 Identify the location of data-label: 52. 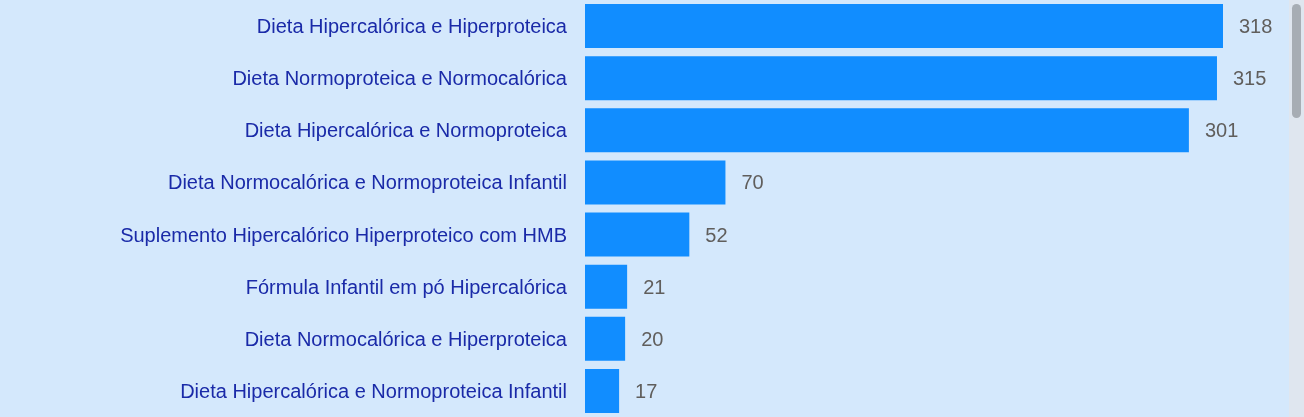
(716, 234).